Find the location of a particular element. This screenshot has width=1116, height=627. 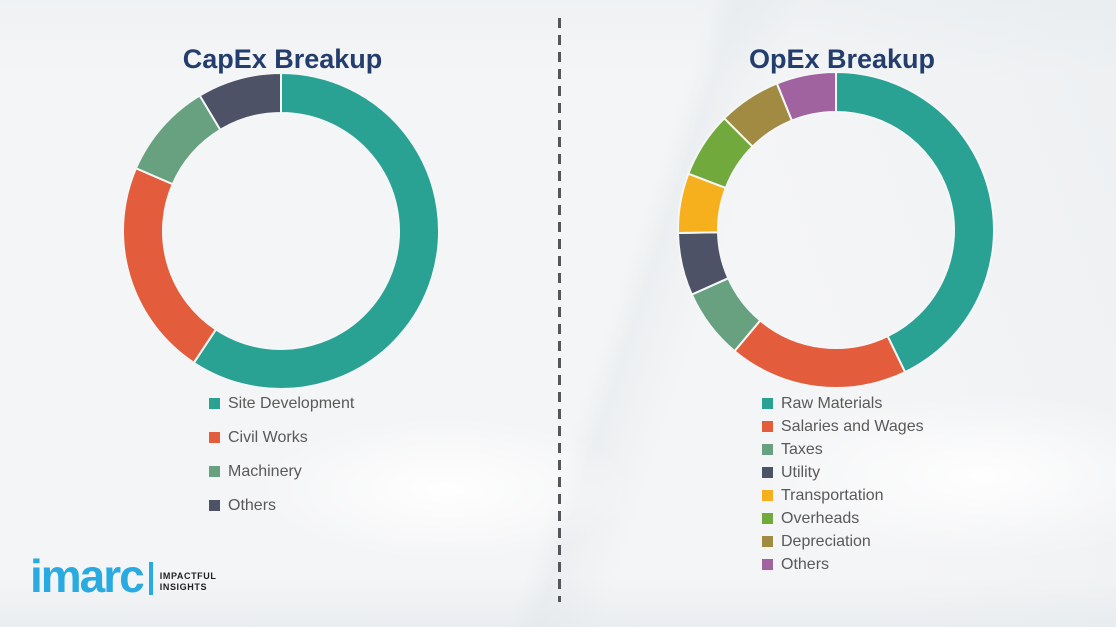

legend-swatch-machinery is located at coordinates (214, 471).